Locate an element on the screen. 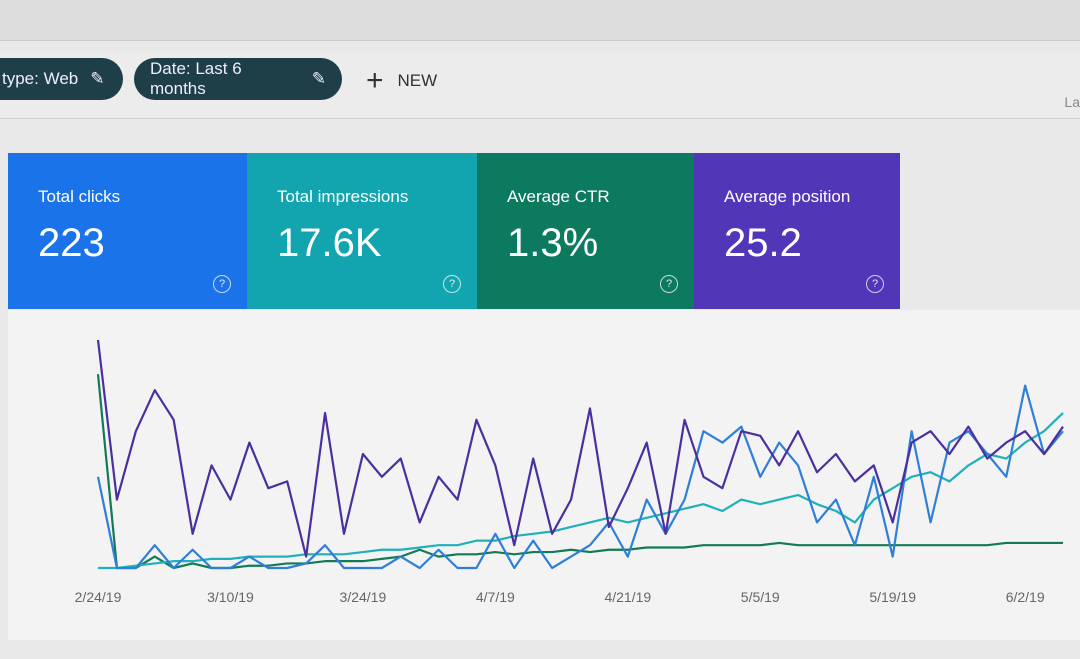 The width and height of the screenshot is (1080, 659). search-type-filter-chip: type: Web ✎ is located at coordinates (61, 79).